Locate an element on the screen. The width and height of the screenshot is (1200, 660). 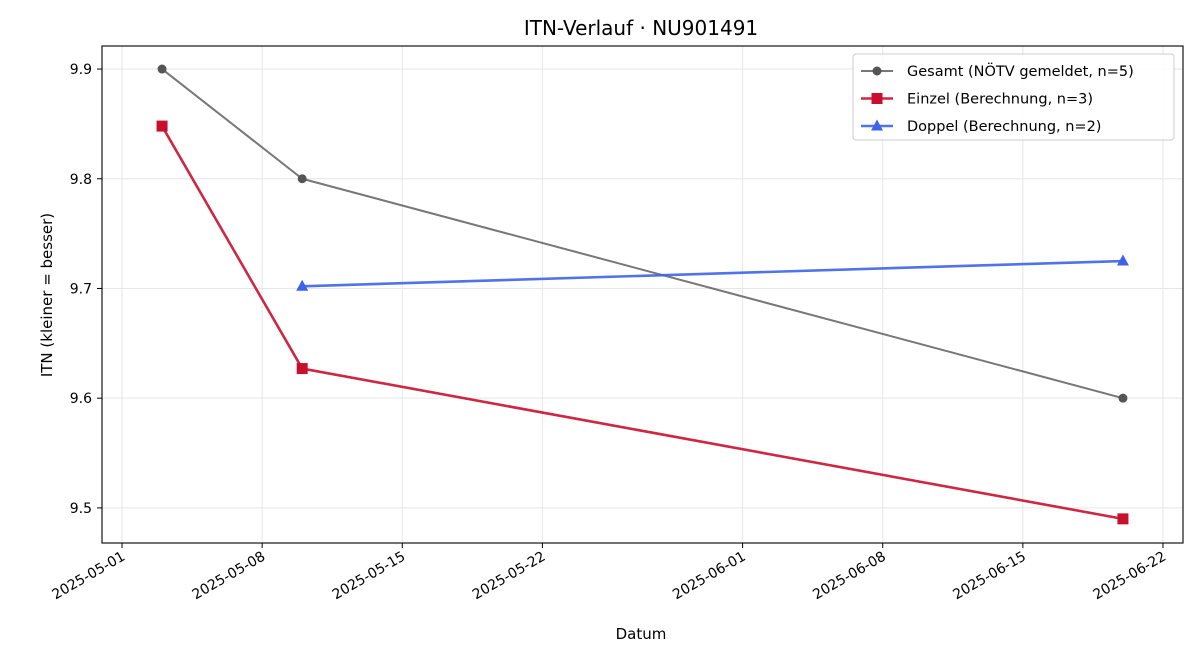
legend-frame is located at coordinates (1013, 97).